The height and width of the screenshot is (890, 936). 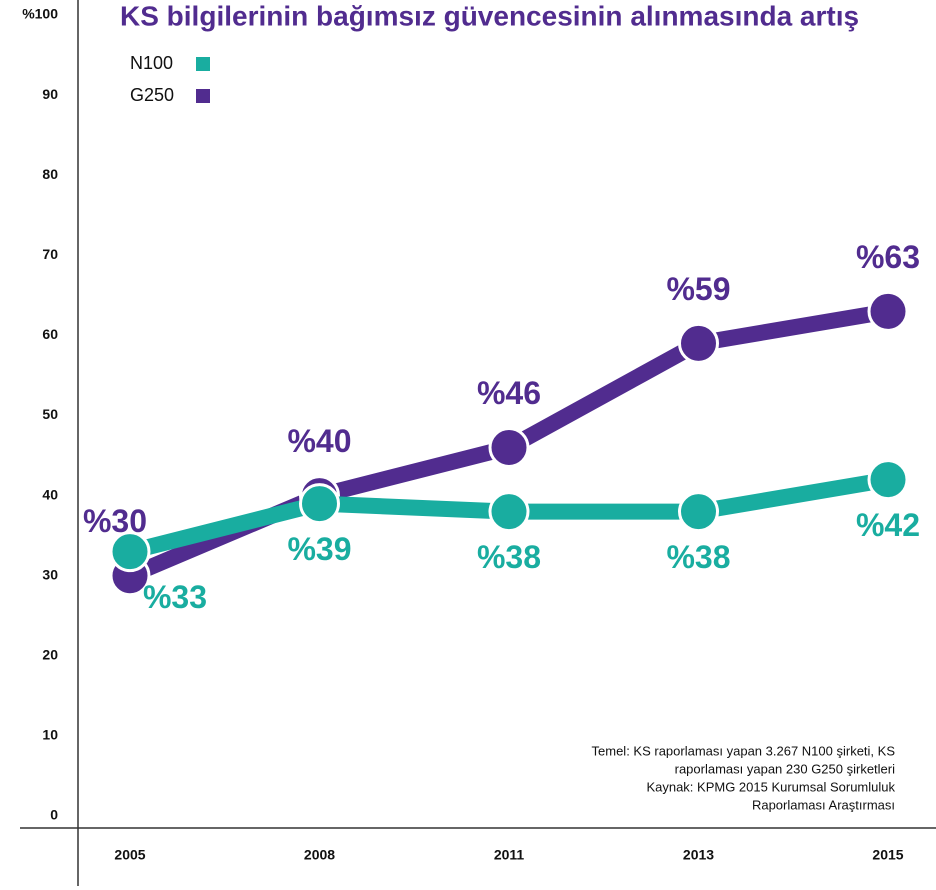 What do you see at coordinates (509, 855) in the screenshot?
I see `x-tick-label: 2011` at bounding box center [509, 855].